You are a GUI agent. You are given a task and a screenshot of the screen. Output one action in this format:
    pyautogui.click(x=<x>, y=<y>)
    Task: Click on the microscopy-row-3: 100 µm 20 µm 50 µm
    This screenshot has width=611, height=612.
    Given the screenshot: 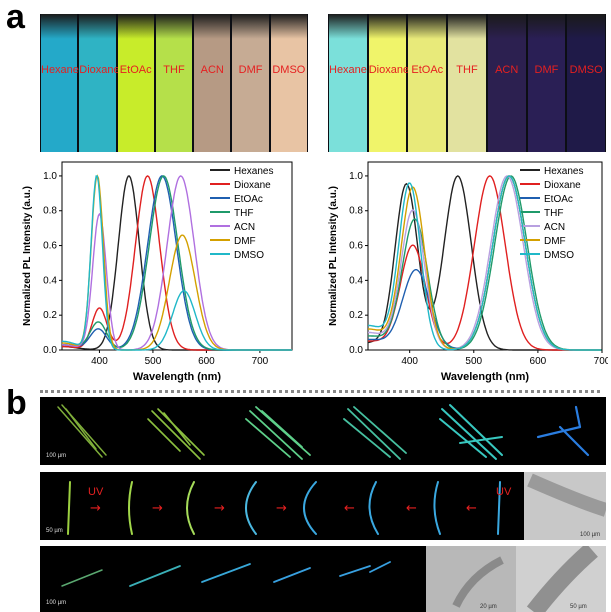 What is the action you would take?
    pyautogui.click(x=323, y=579)
    